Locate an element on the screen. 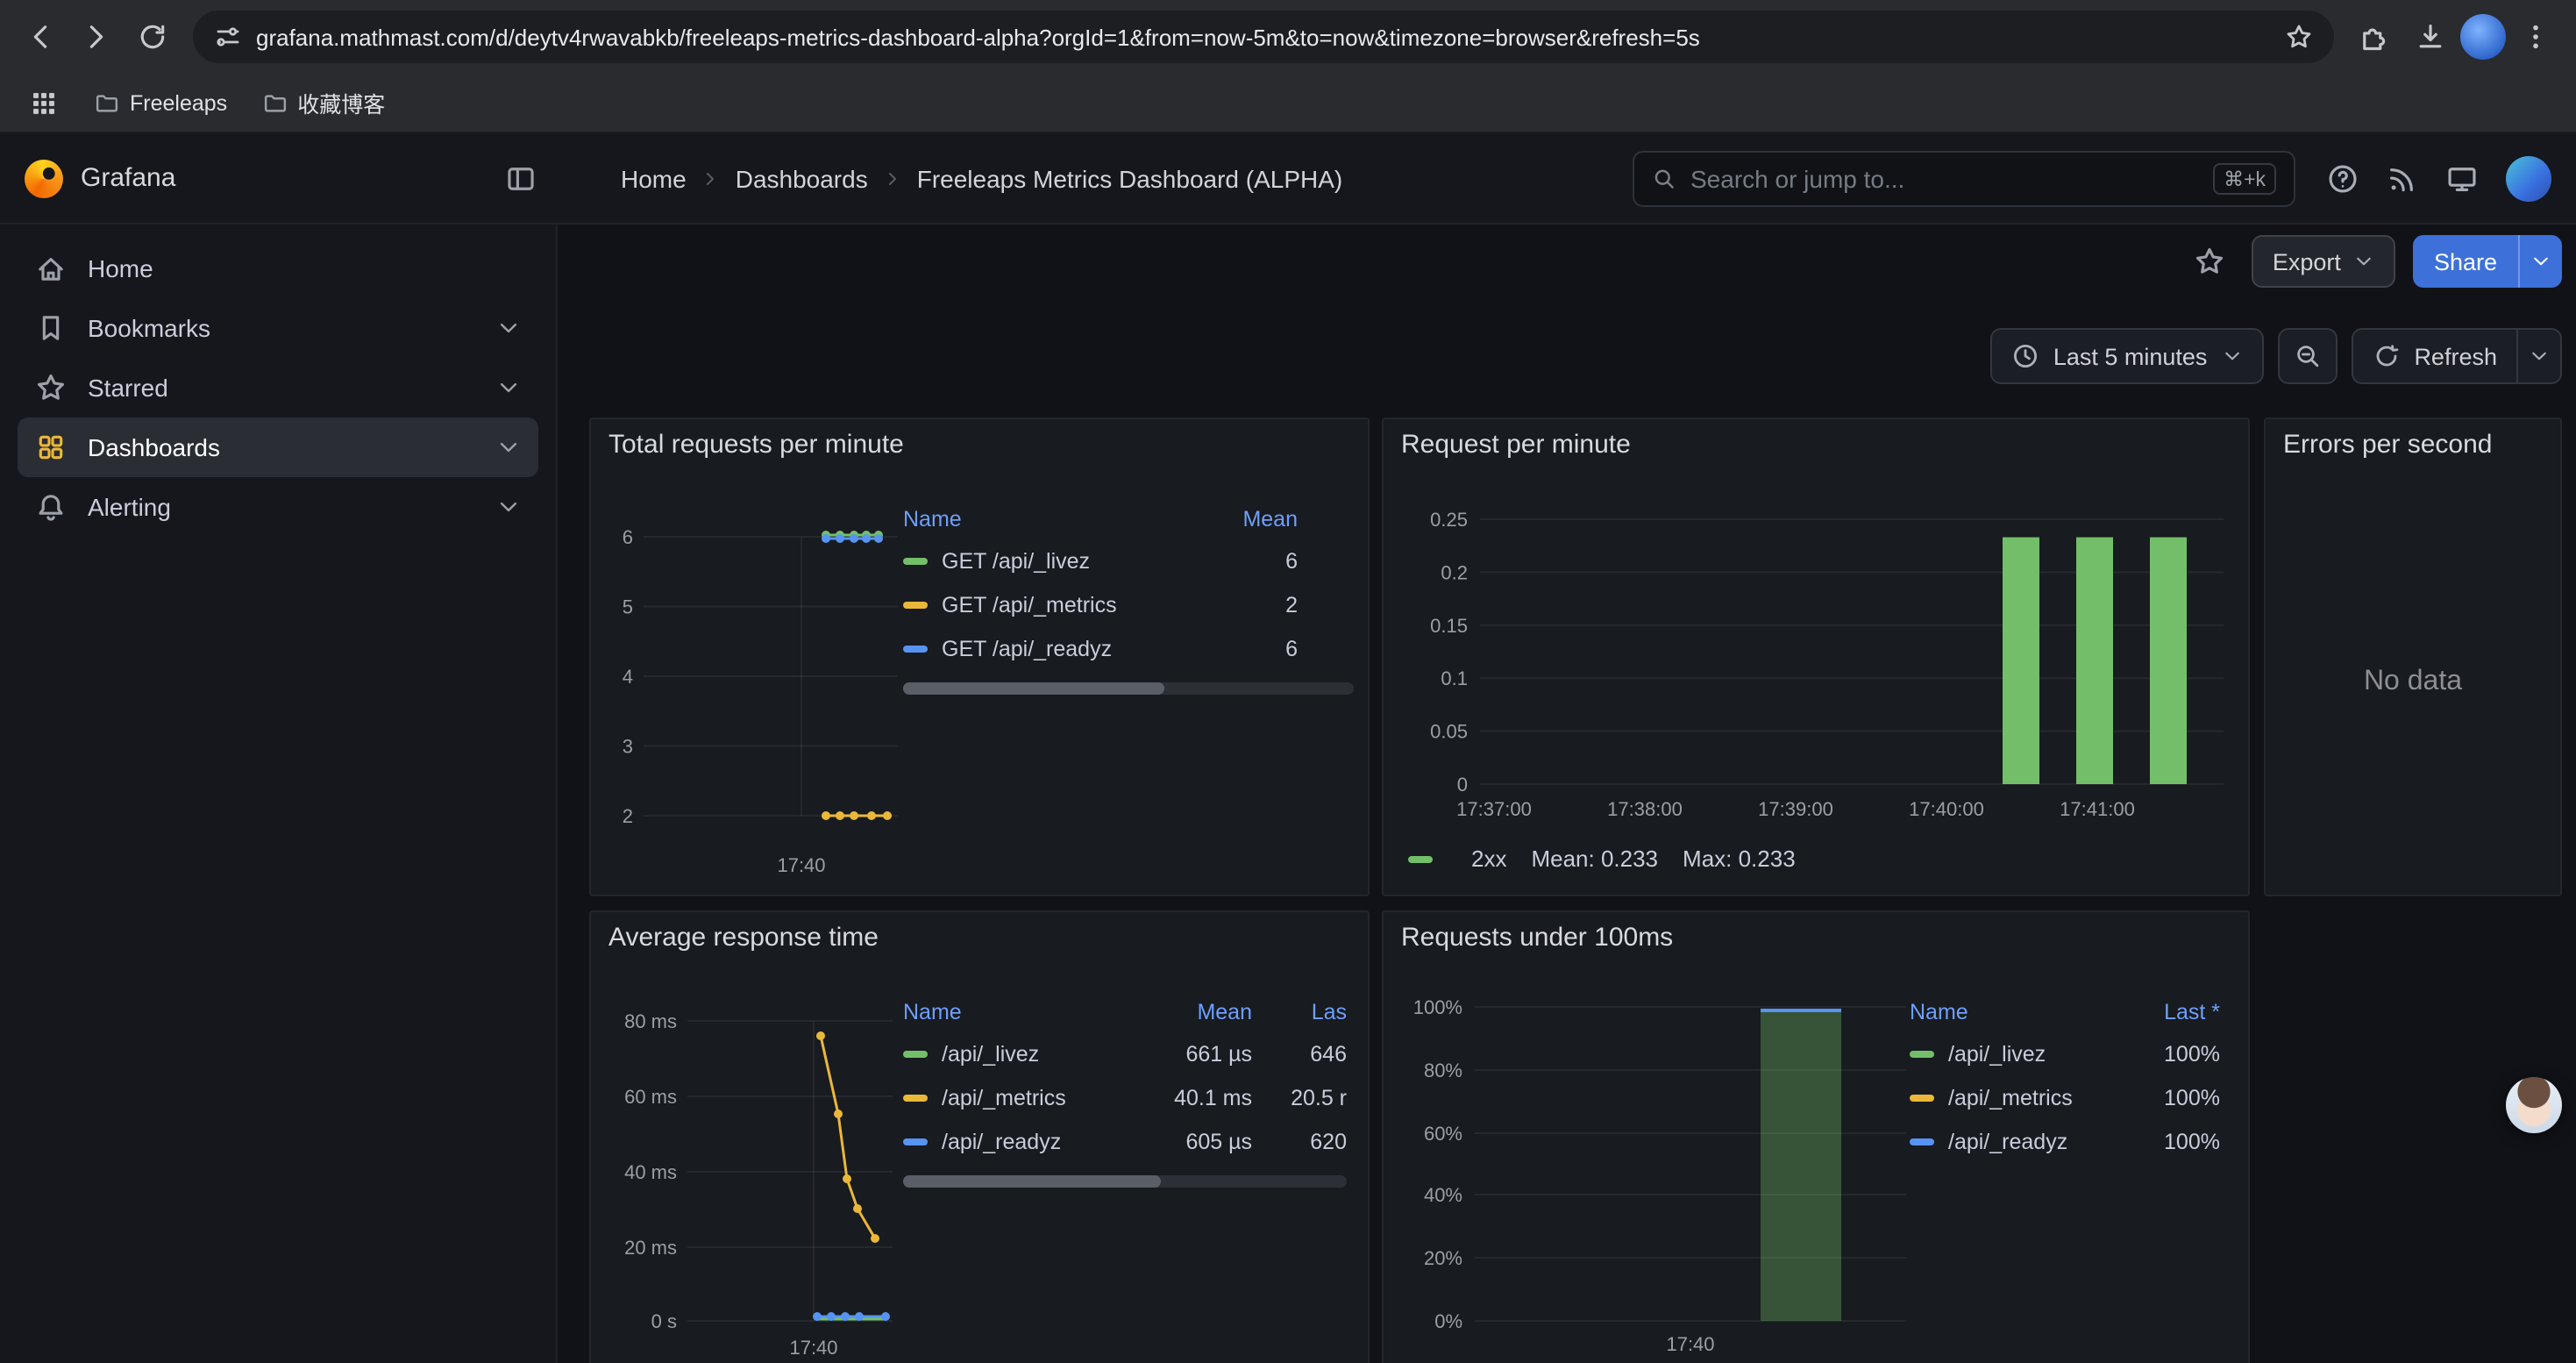 Image resolution: width=2576 pixels, height=1363 pixels. kebab-menu-icon is located at coordinates (2535, 37).